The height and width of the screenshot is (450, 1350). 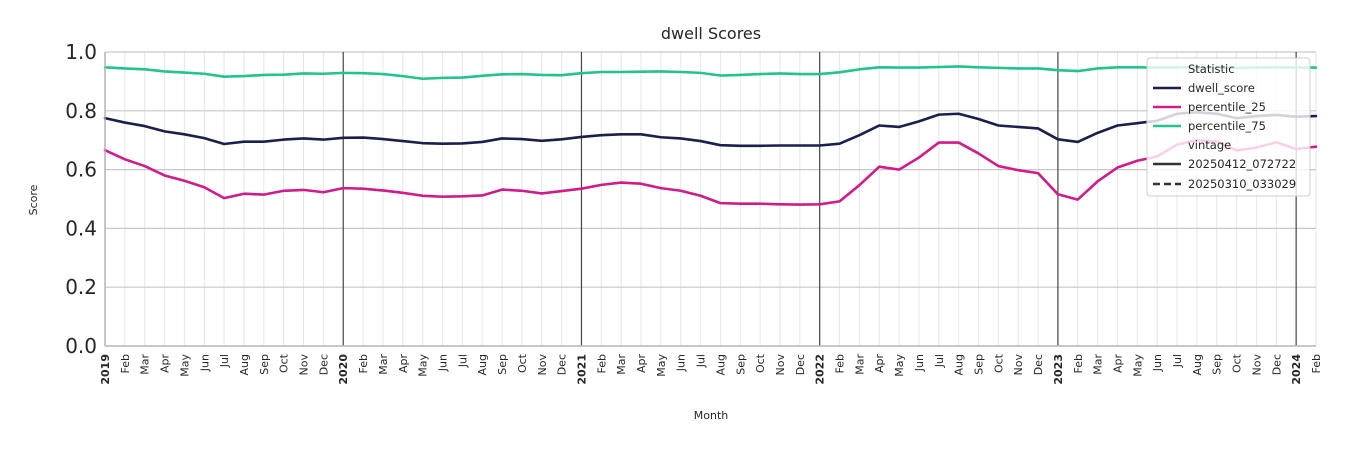 I want to click on legend-item-percentile-75: percentile_75, so click(x=1227, y=126).